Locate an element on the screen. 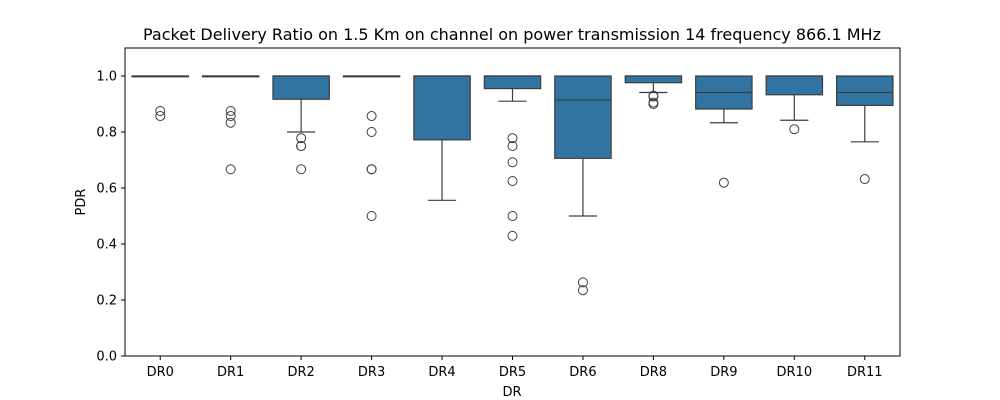 The image size is (1000, 400). x-tick-label: DR8 is located at coordinates (653, 372).